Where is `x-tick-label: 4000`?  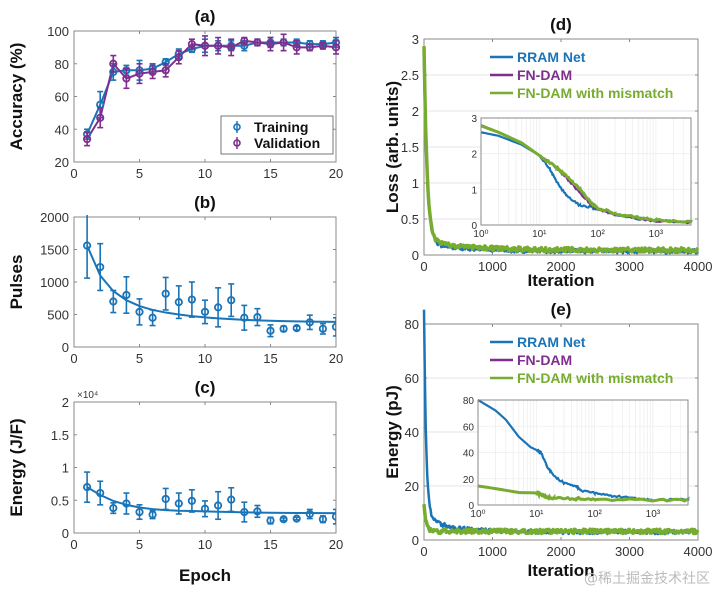
x-tick-label: 4000 is located at coordinates (698, 551).